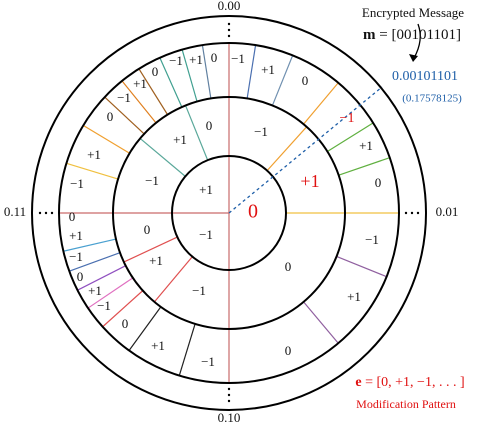 This screenshot has width=478, height=427. What do you see at coordinates (413, 12) in the screenshot?
I see `header-title: Encrypted Message` at bounding box center [413, 12].